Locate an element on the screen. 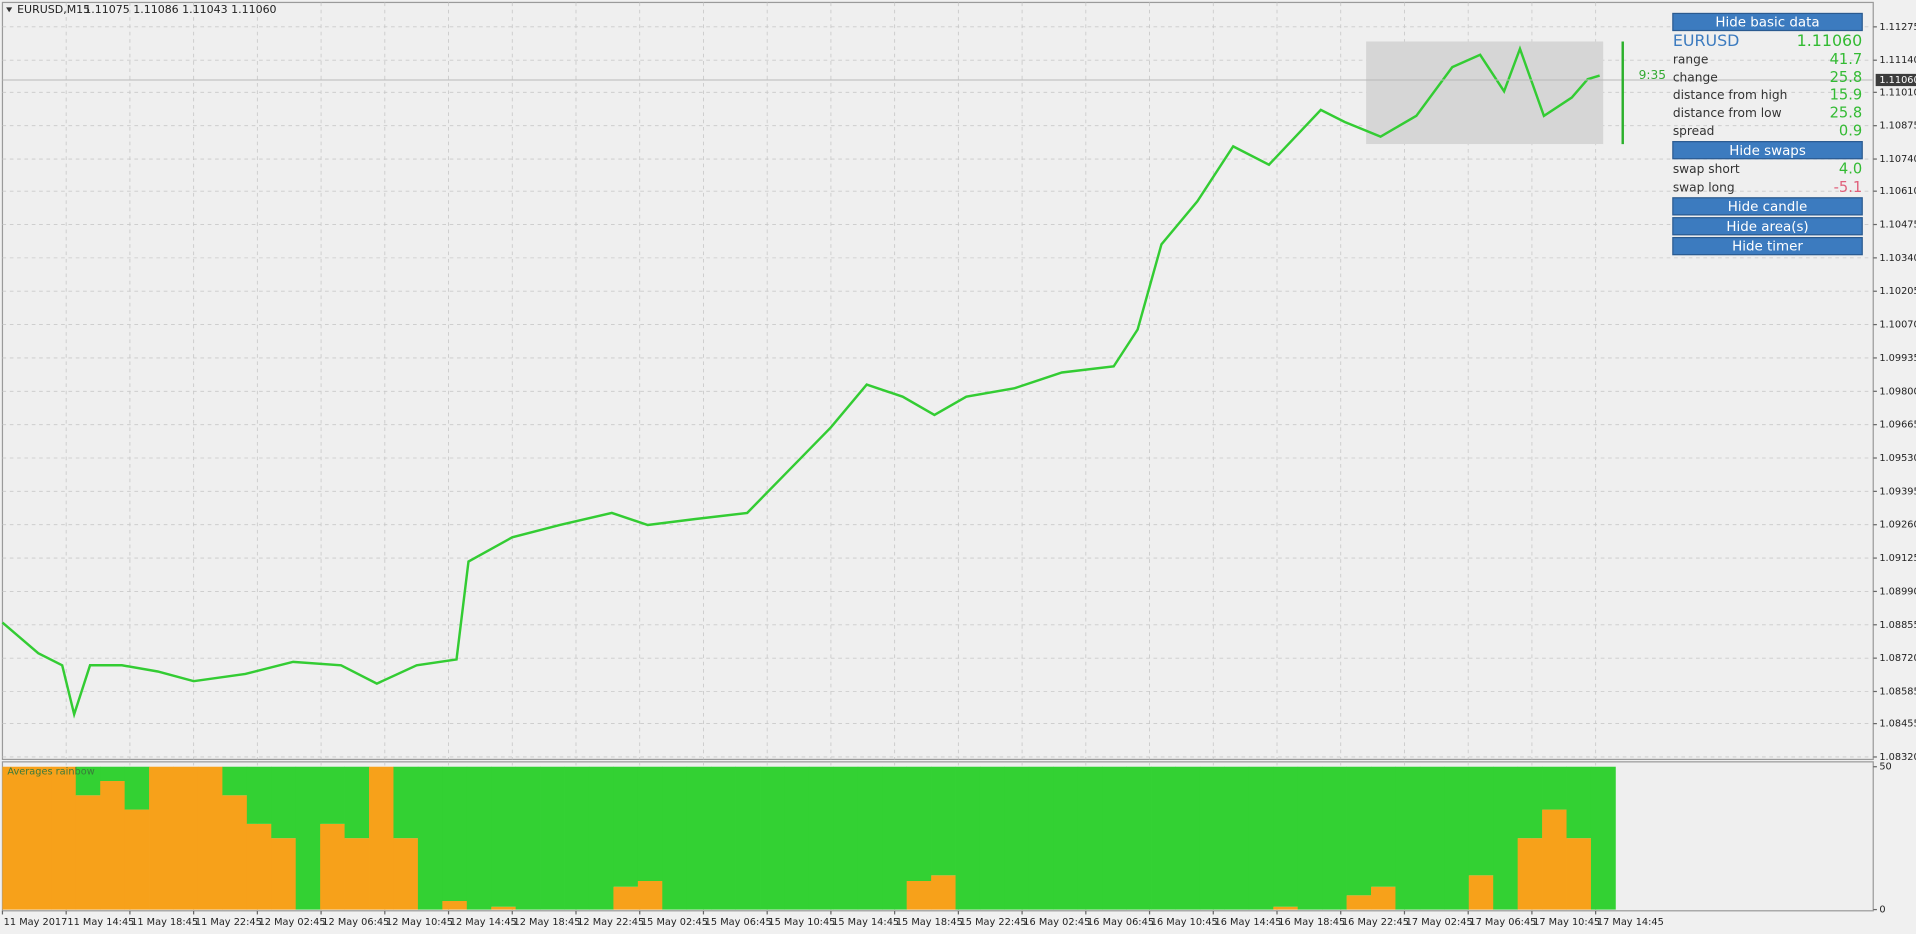  x-tick-label: 12 May 06:45 is located at coordinates (355, 922).